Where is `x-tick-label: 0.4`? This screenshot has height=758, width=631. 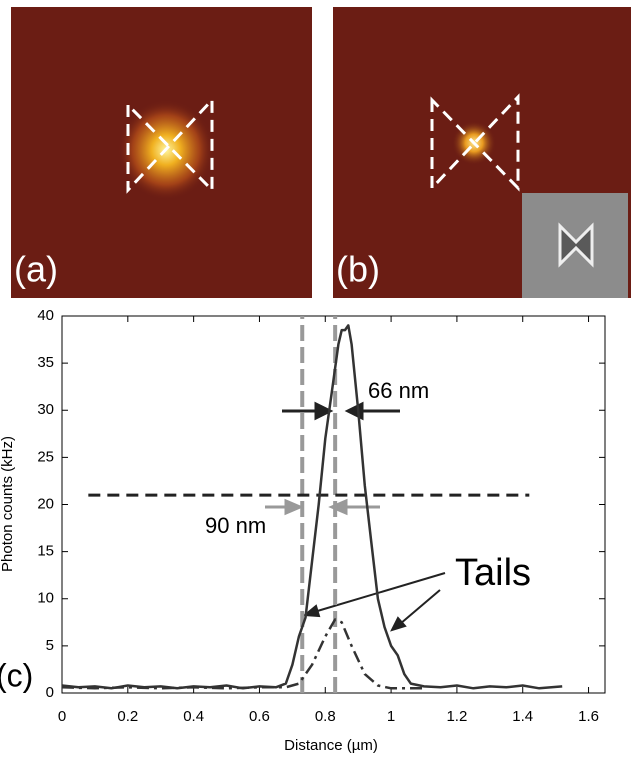
x-tick-label: 0.4 is located at coordinates (193, 716).